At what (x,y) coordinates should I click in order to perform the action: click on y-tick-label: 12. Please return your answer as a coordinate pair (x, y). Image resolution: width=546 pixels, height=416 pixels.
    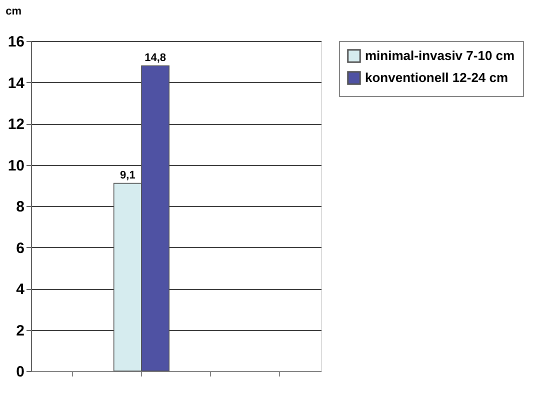
    Looking at the image, I should click on (16, 124).